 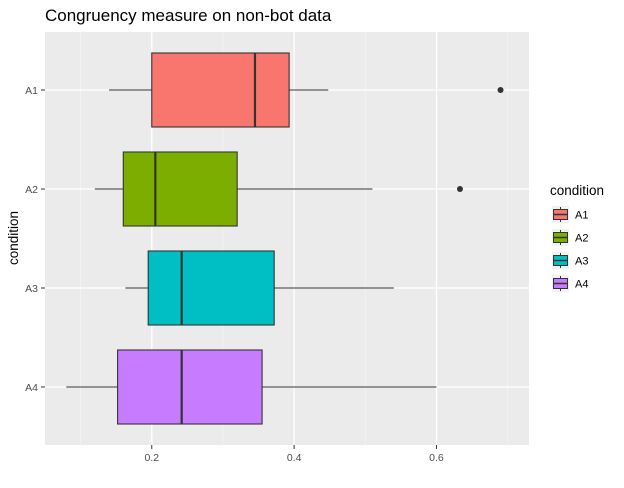 I want to click on legend-item-a4: A4, so click(x=570, y=283).